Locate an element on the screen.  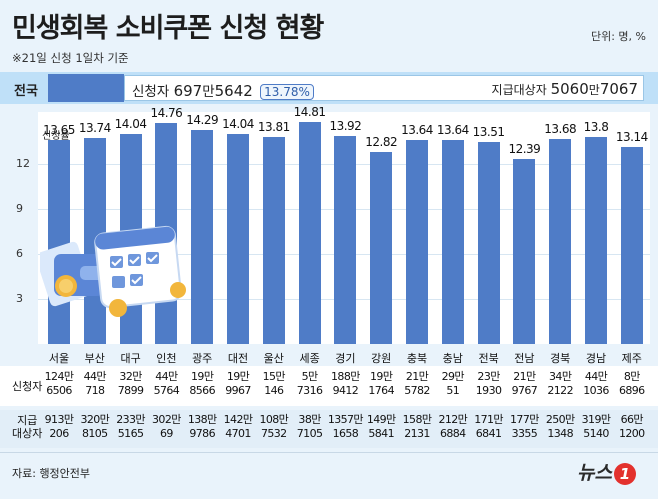
targets-cell-line: 8105 is located at coordinates (94, 433).